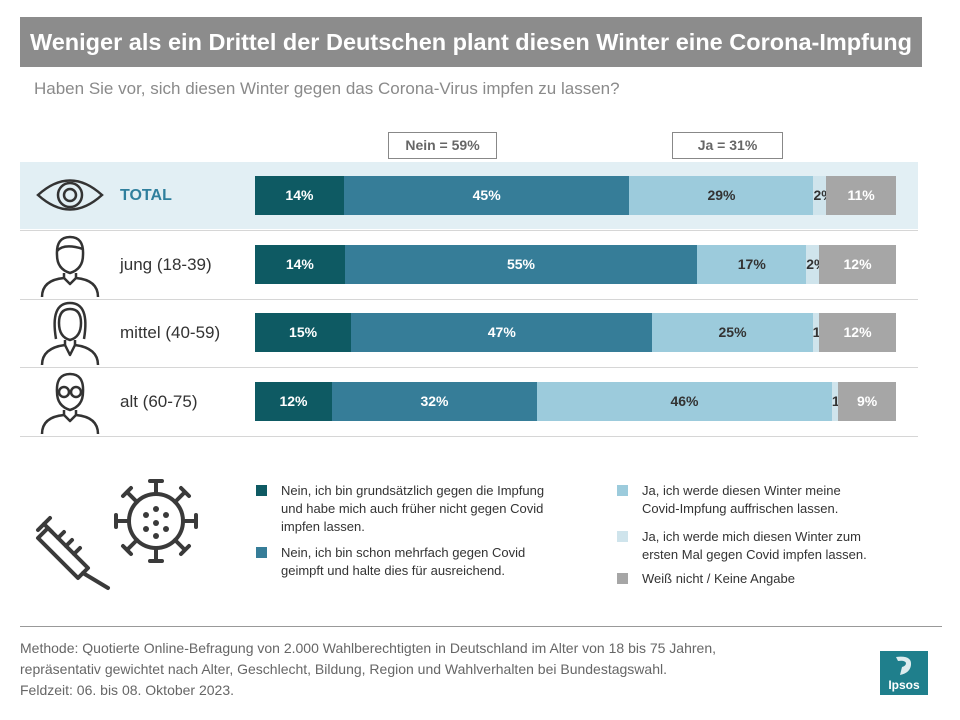 This screenshot has height=720, width=960. I want to click on chart-row: TOTAL 14% 45% 29% 2% 11%, so click(469, 195).